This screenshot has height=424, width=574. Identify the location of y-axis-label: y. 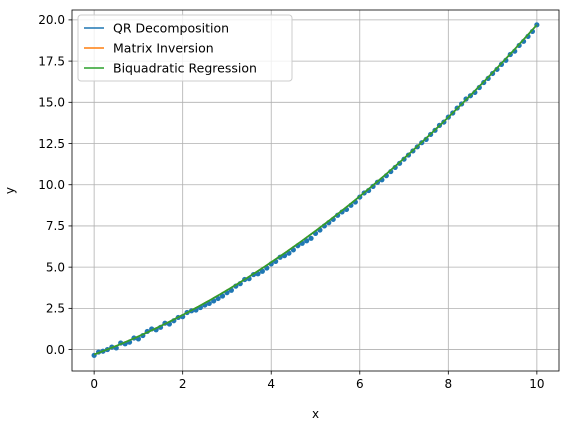
(10, 190).